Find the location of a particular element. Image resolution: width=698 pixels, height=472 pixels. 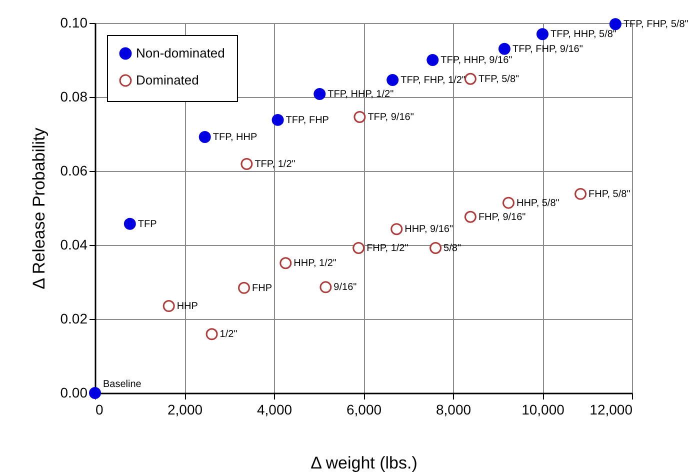

annotation: FHP, 1/2" is located at coordinates (387, 248).